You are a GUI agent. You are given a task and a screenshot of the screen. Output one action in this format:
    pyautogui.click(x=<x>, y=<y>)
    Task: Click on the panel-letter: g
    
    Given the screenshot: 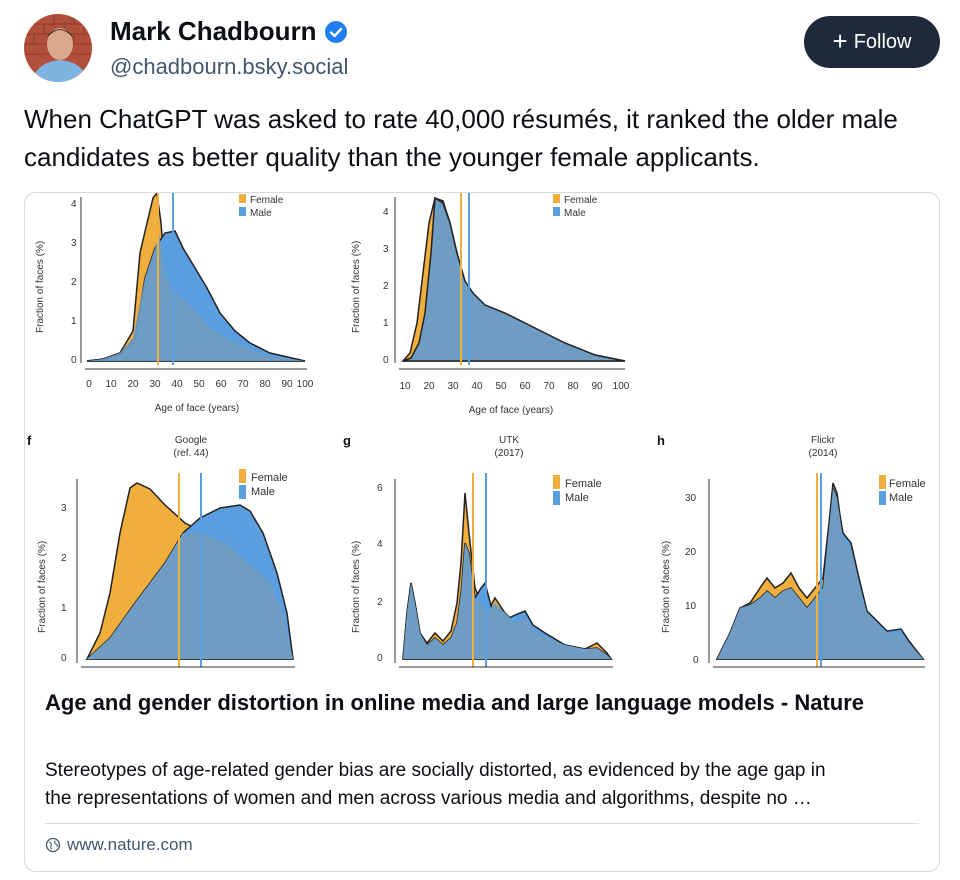 What is the action you would take?
    pyautogui.click(x=347, y=440)
    